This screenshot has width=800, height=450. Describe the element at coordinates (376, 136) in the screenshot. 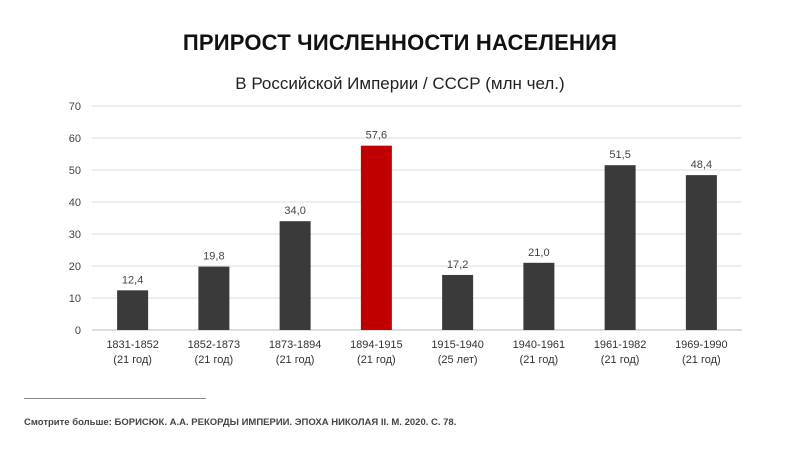

I see `bar-value-label: 57,6` at that location.